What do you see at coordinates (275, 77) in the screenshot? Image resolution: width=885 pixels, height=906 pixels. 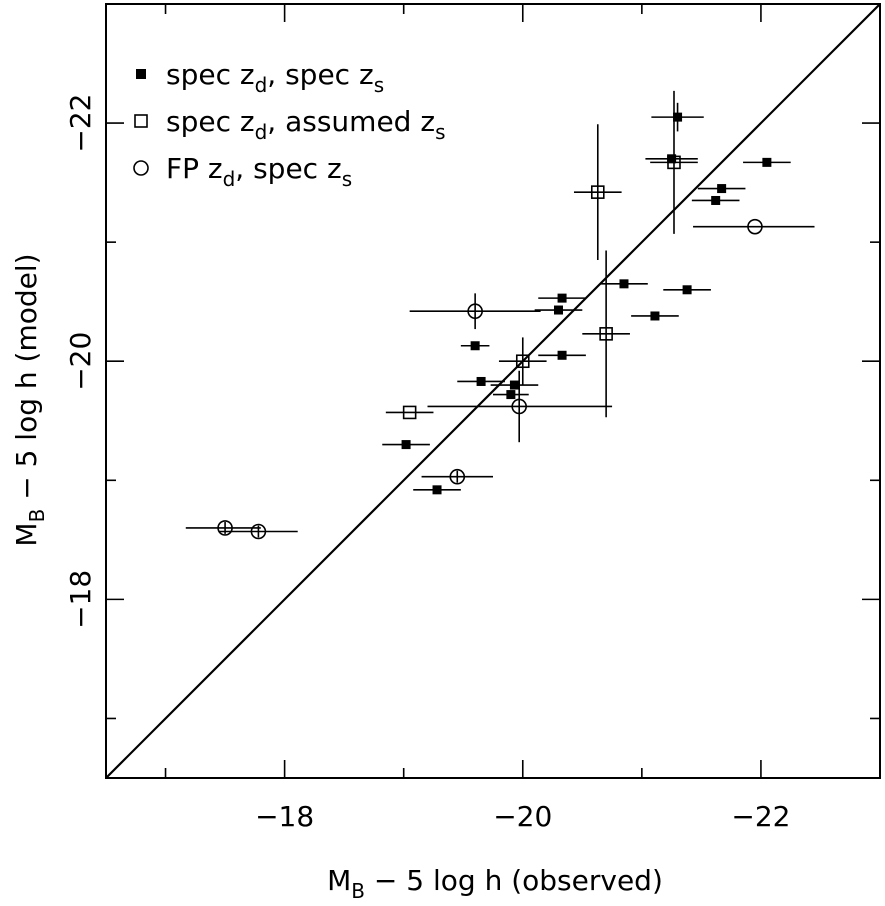 I see `legend-label-1: spec zd, spec zs` at bounding box center [275, 77].